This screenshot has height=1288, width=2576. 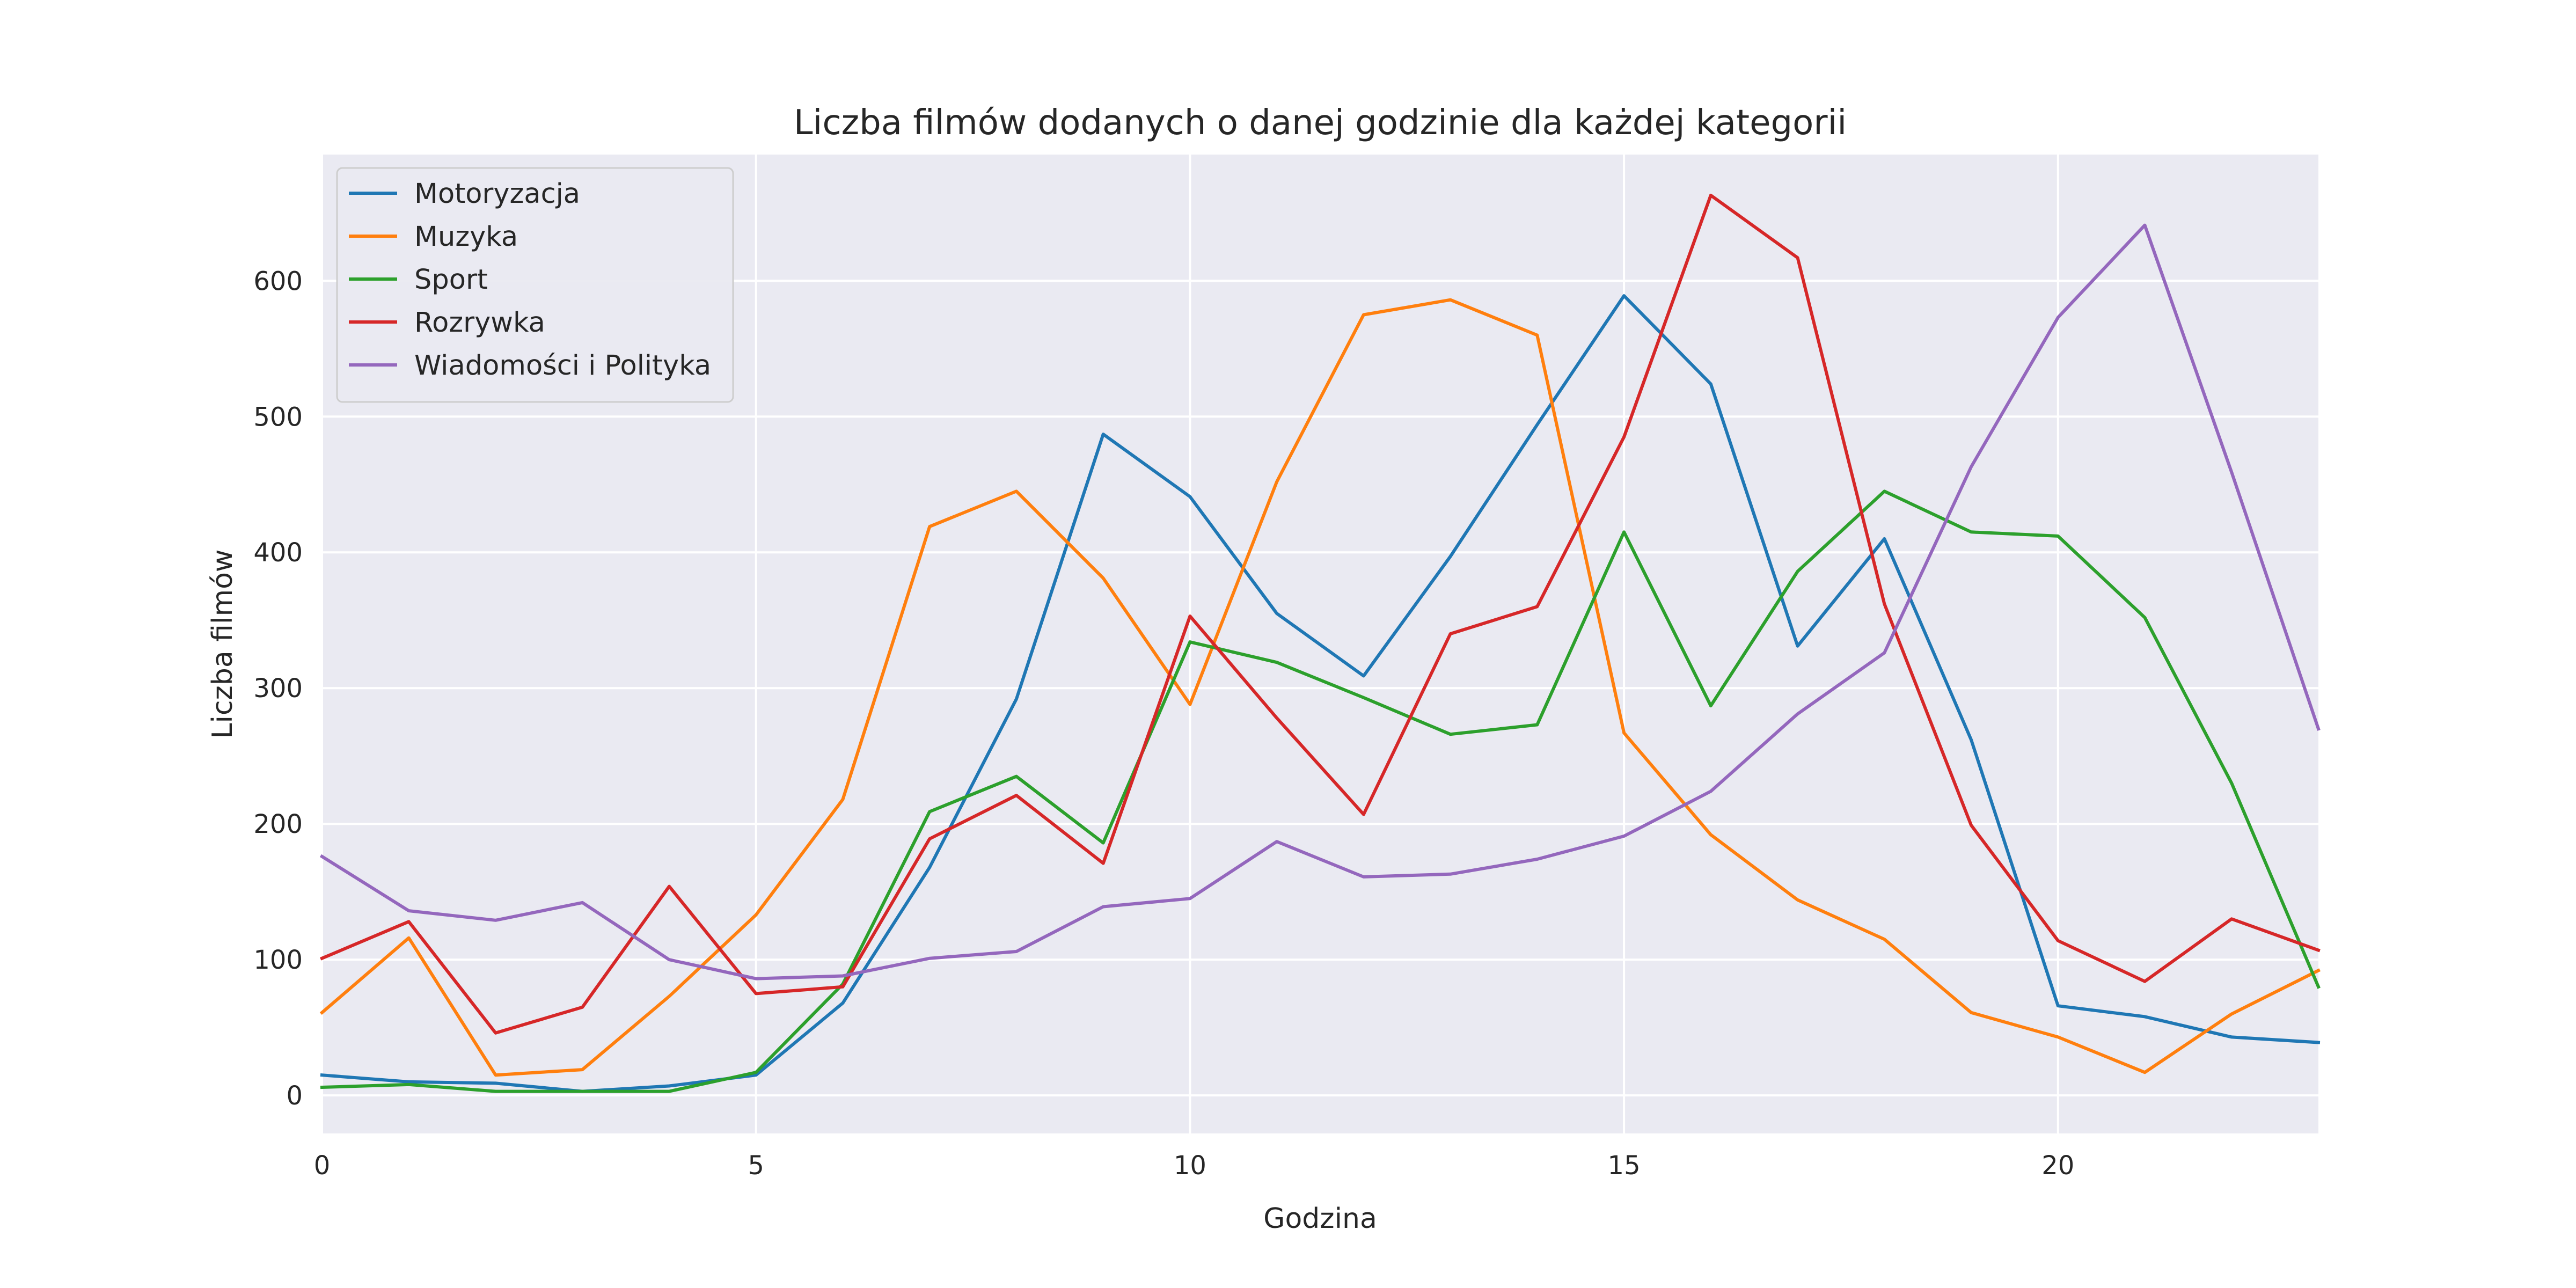 I want to click on x-tick-labels: 0 5 10 15 20, so click(x=1194, y=1166).